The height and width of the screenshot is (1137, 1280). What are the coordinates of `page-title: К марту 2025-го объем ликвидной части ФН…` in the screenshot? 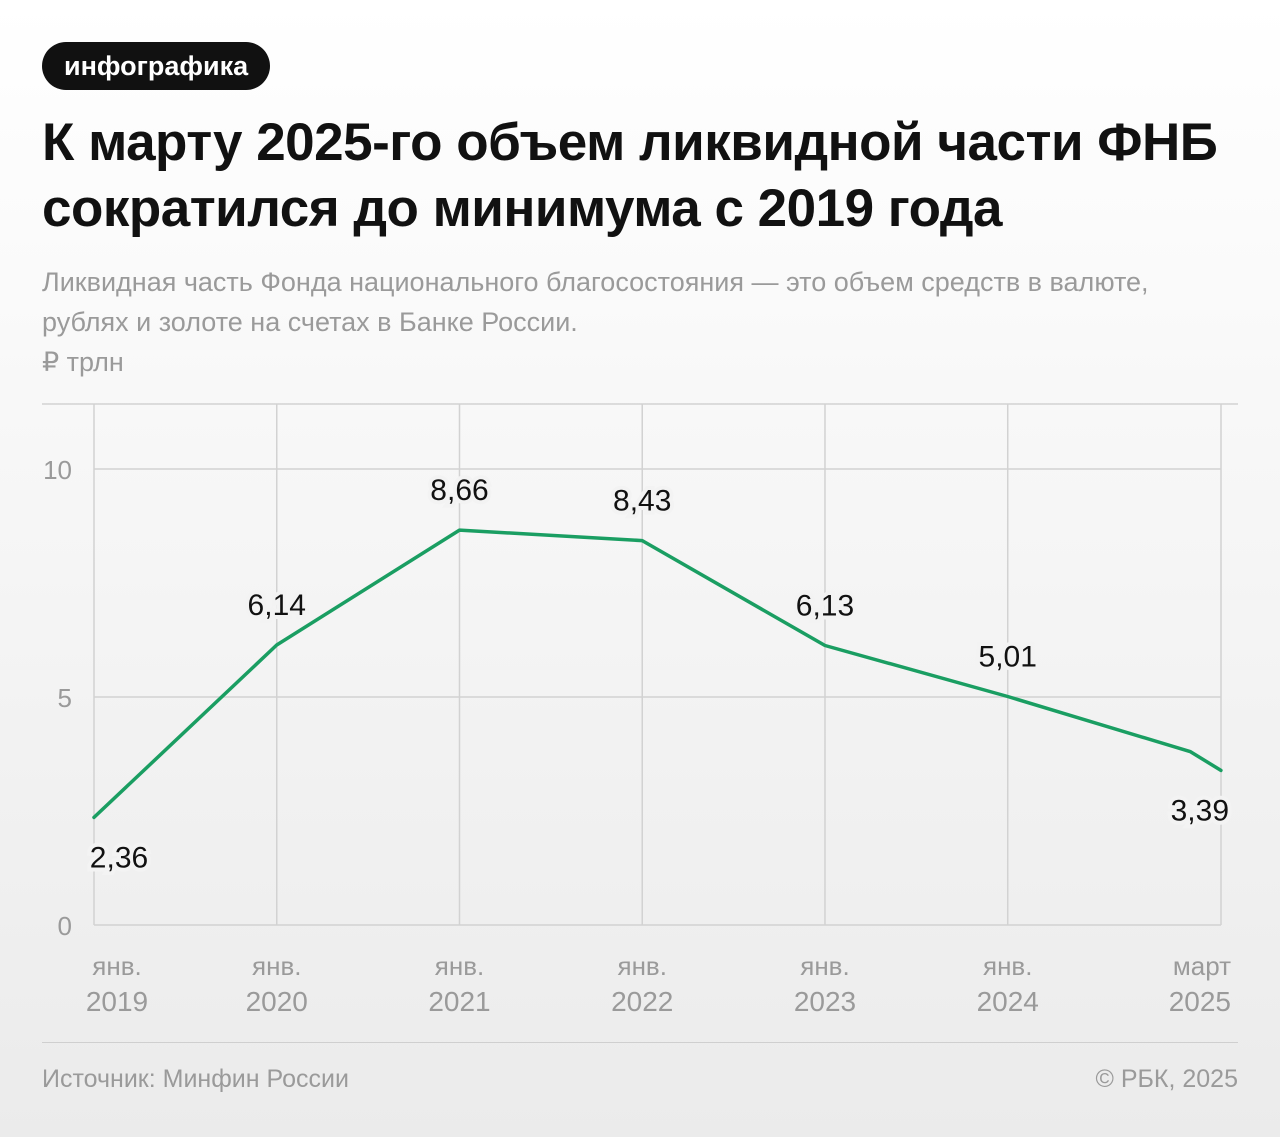 It's located at (630, 175).